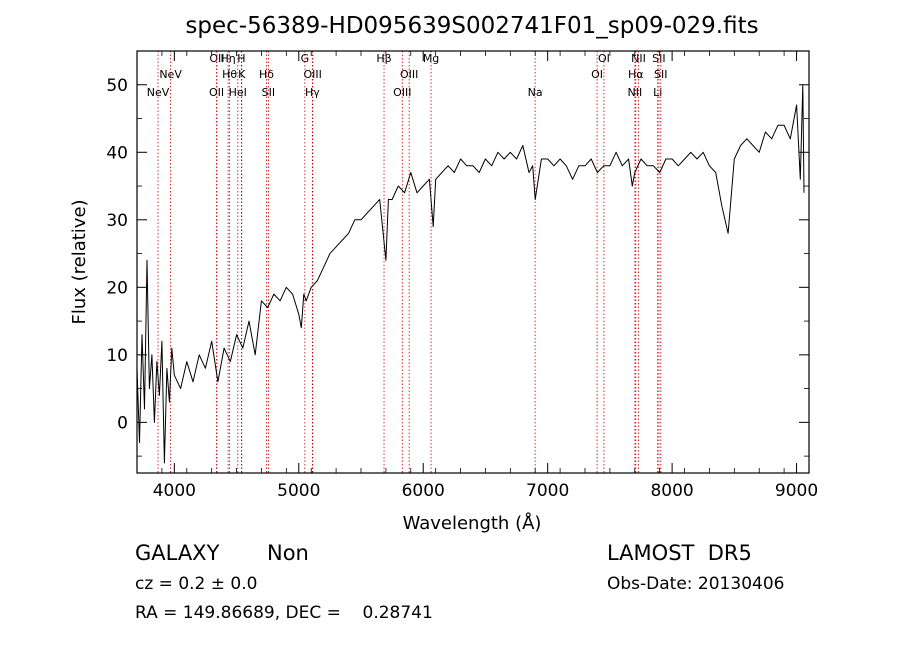 This screenshot has height=649, width=900. Describe the element at coordinates (174, 491) in the screenshot. I see `x-tick-label-0: 4000` at that location.